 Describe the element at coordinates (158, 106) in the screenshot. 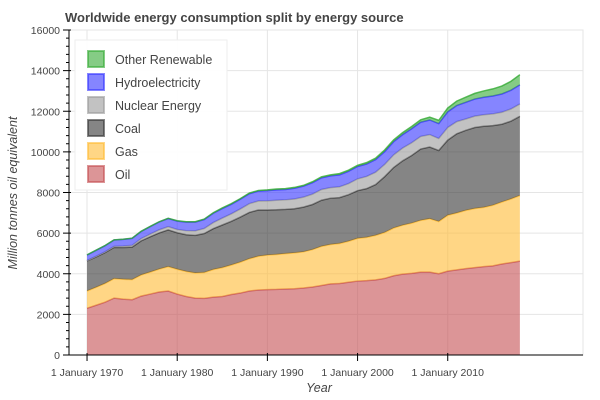

I see `legend-label: Nuclear Energy` at that location.